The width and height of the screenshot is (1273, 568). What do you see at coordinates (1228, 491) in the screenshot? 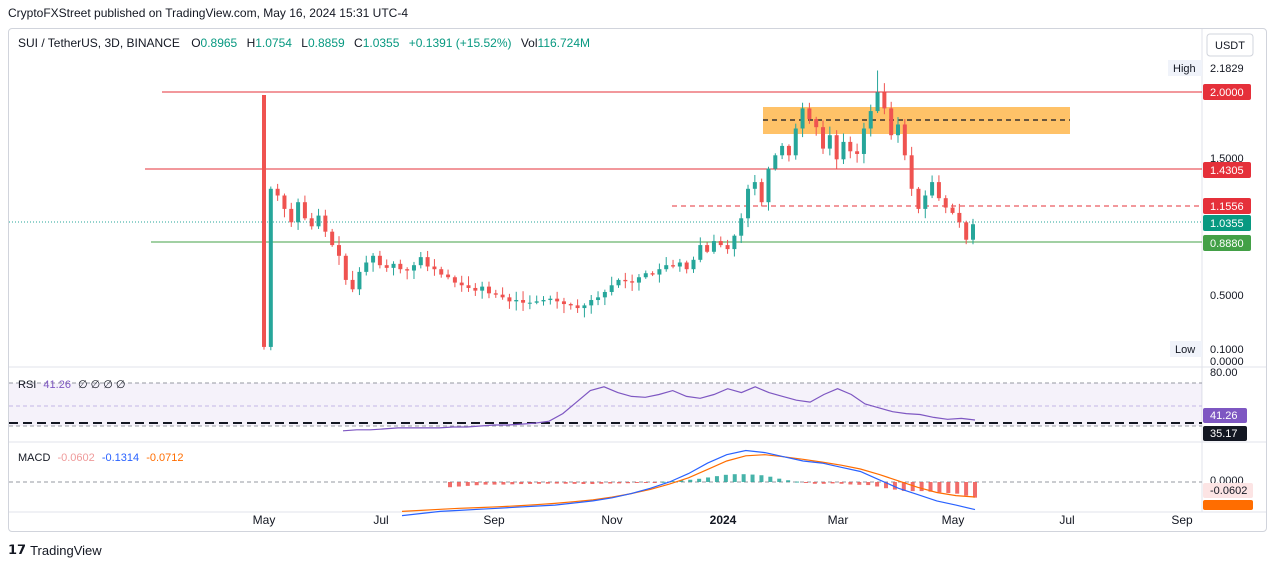
I see `macd-axis-value: -0.0602` at bounding box center [1228, 491].